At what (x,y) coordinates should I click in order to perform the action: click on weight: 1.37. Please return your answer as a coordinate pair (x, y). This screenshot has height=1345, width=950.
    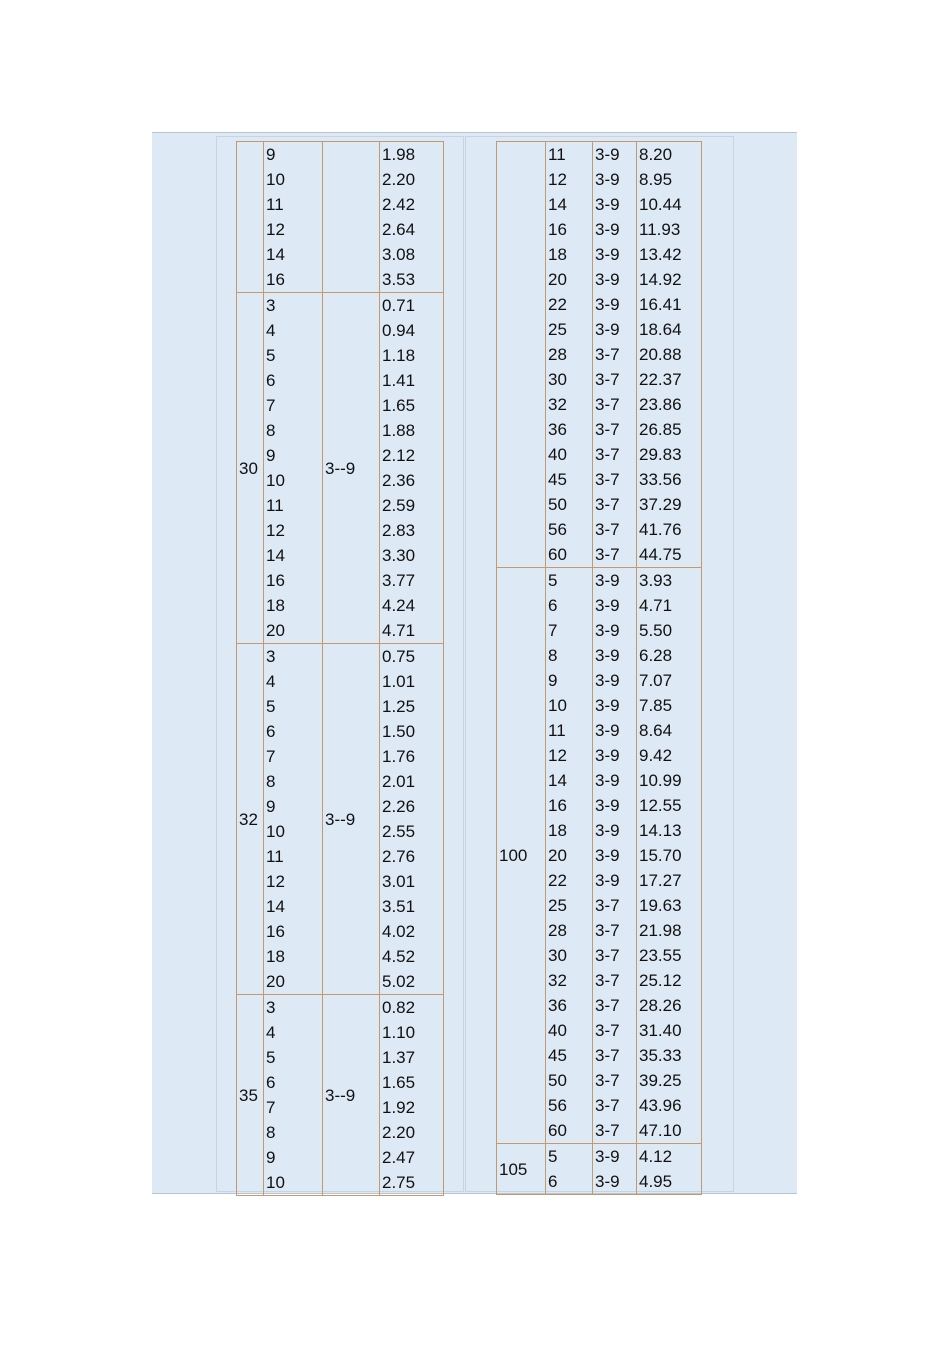
    Looking at the image, I should click on (399, 1057).